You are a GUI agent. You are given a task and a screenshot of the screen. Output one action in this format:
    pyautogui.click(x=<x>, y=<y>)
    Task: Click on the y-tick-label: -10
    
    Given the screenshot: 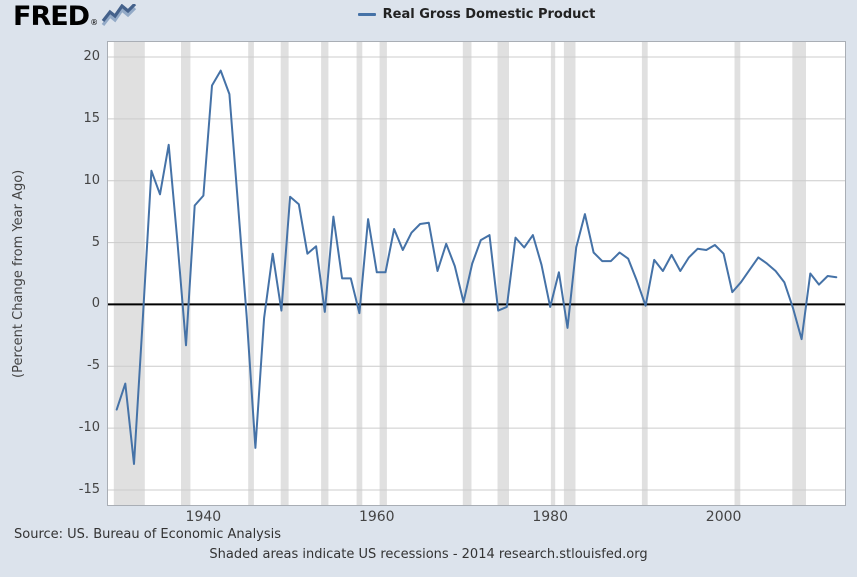 What is the action you would take?
    pyautogui.click(x=89, y=428)
    